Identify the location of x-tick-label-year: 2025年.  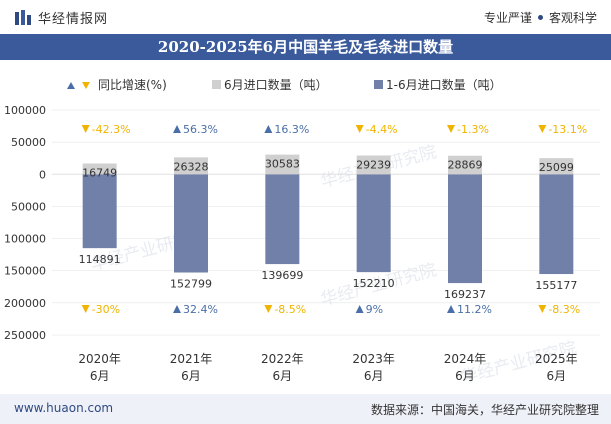
(556, 359).